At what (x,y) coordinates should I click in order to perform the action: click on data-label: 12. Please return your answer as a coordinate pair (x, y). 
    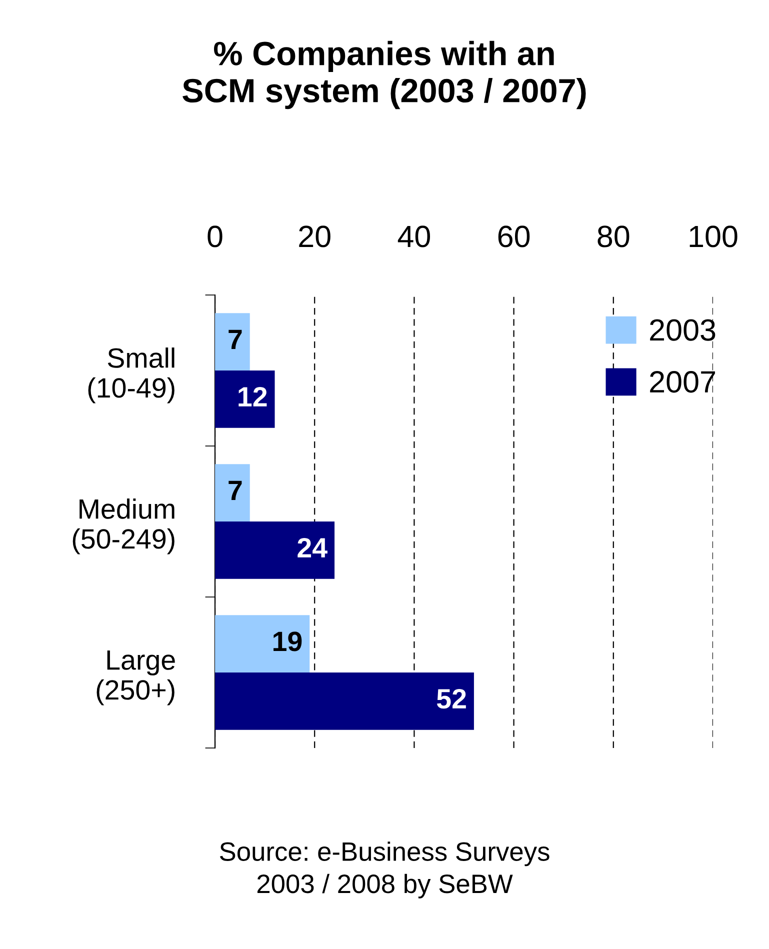
    Looking at the image, I should click on (252, 396).